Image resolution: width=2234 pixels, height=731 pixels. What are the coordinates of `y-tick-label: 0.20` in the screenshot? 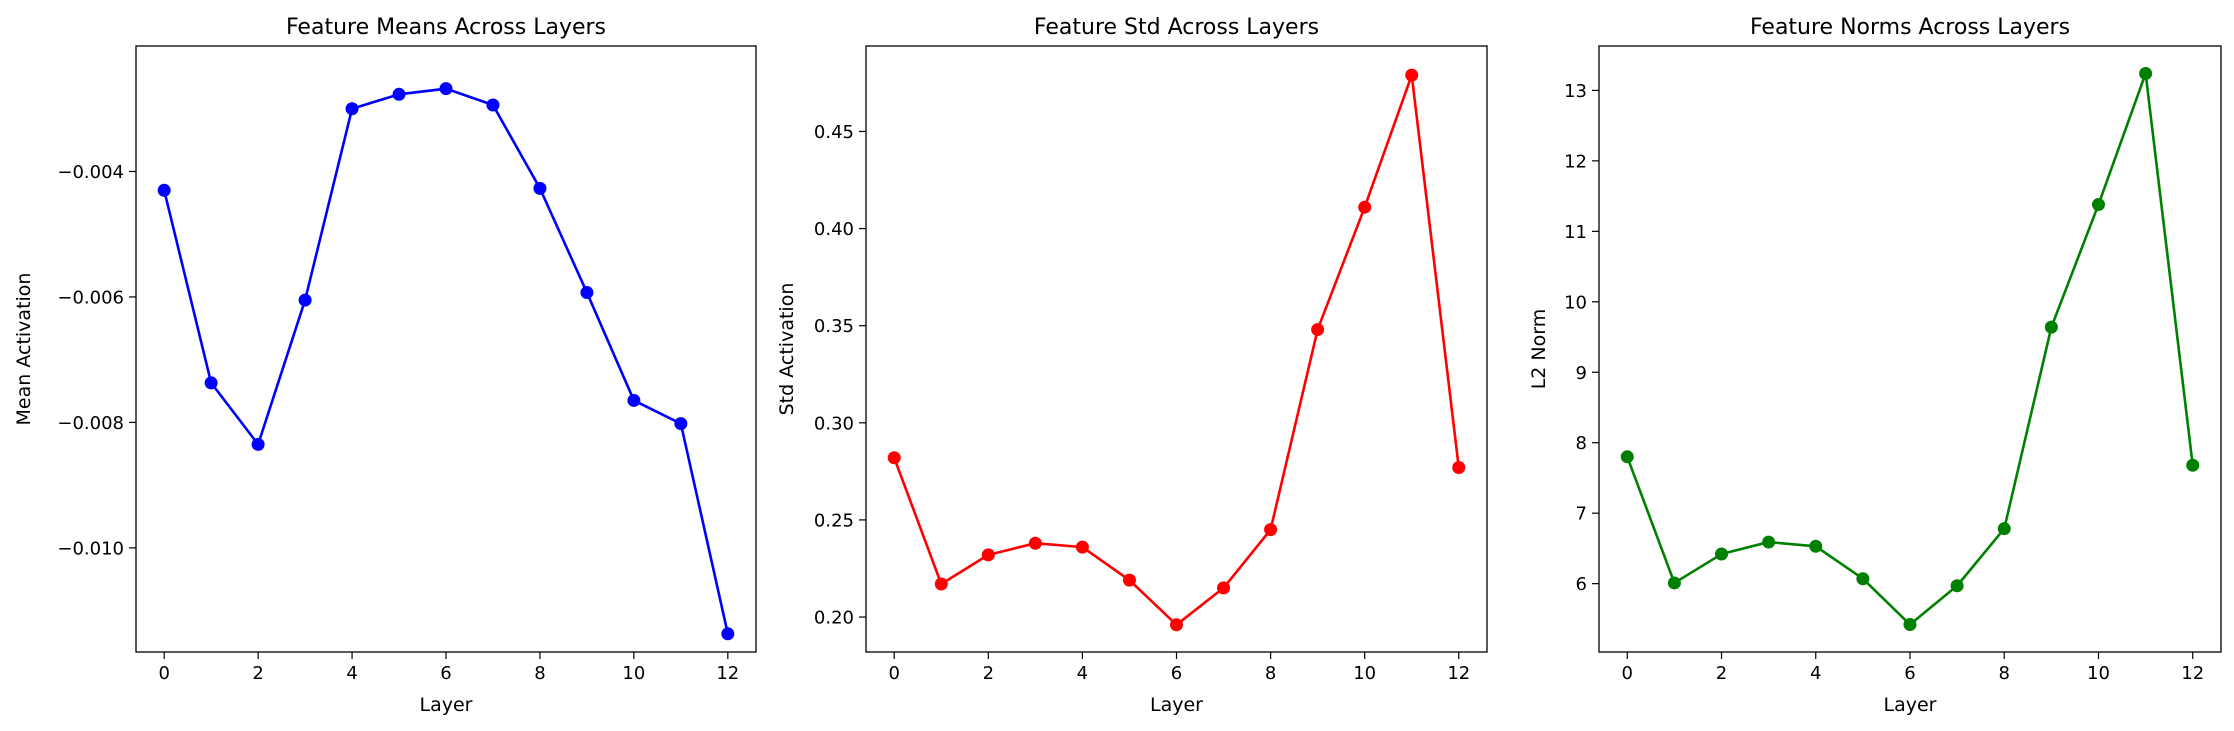 It's located at (834, 618).